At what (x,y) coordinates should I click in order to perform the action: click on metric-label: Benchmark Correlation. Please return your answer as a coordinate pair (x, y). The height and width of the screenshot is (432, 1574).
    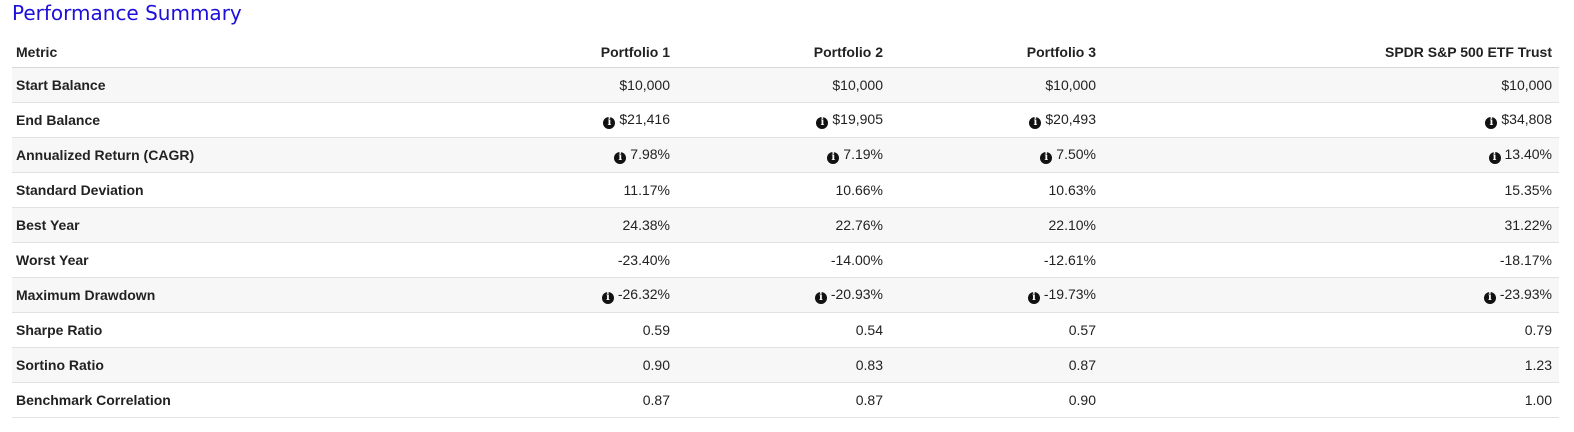
    Looking at the image, I should click on (229, 400).